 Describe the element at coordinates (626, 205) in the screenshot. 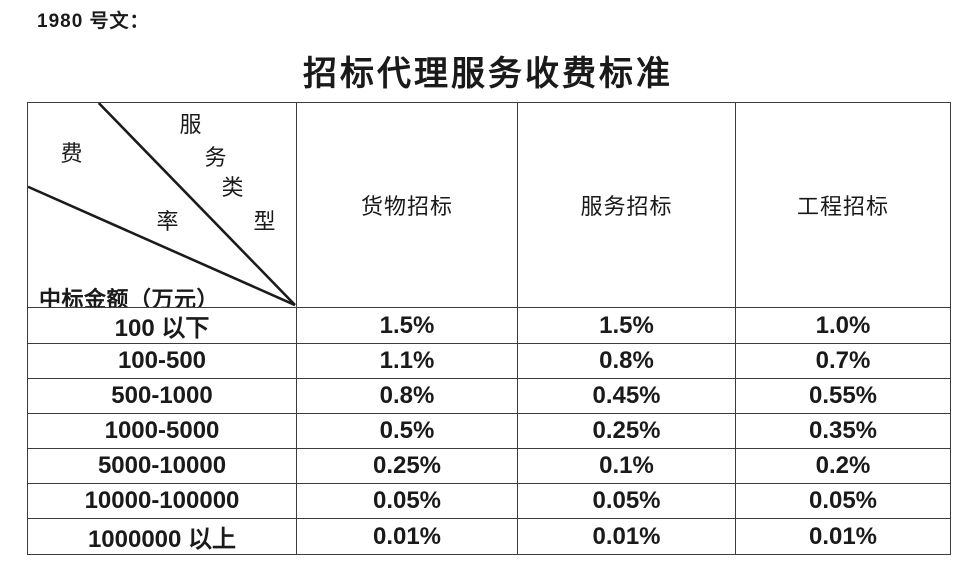

I see `column-header-service-bidding: 服务招标` at that location.